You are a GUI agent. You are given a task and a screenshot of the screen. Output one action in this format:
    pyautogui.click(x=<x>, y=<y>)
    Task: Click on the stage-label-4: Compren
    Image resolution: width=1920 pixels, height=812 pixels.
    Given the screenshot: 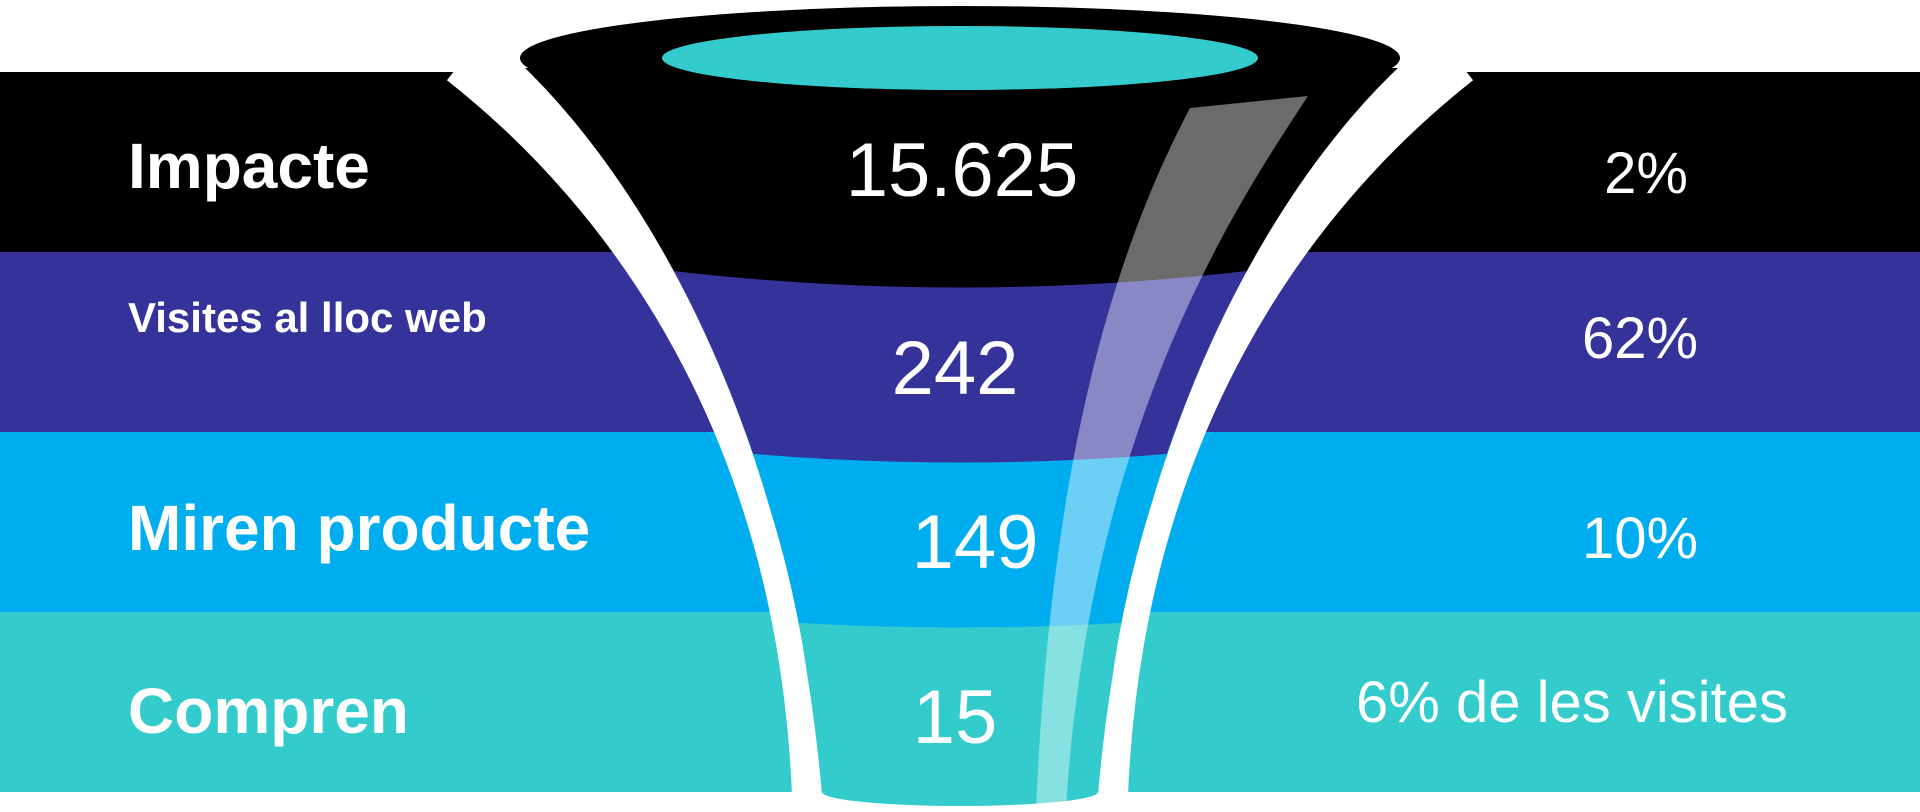 What is the action you would take?
    pyautogui.click(x=268, y=711)
    